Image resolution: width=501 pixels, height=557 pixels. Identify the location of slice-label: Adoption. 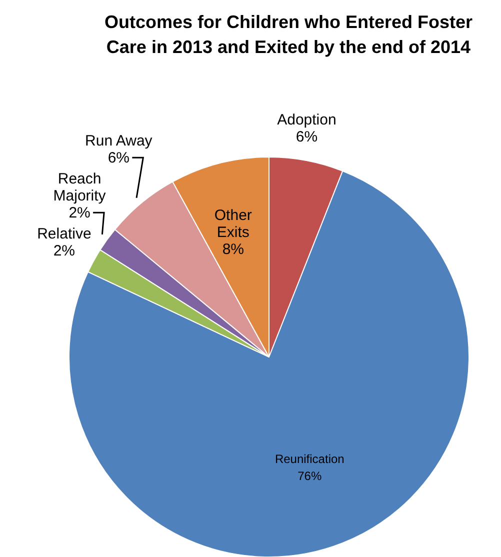
(306, 119).